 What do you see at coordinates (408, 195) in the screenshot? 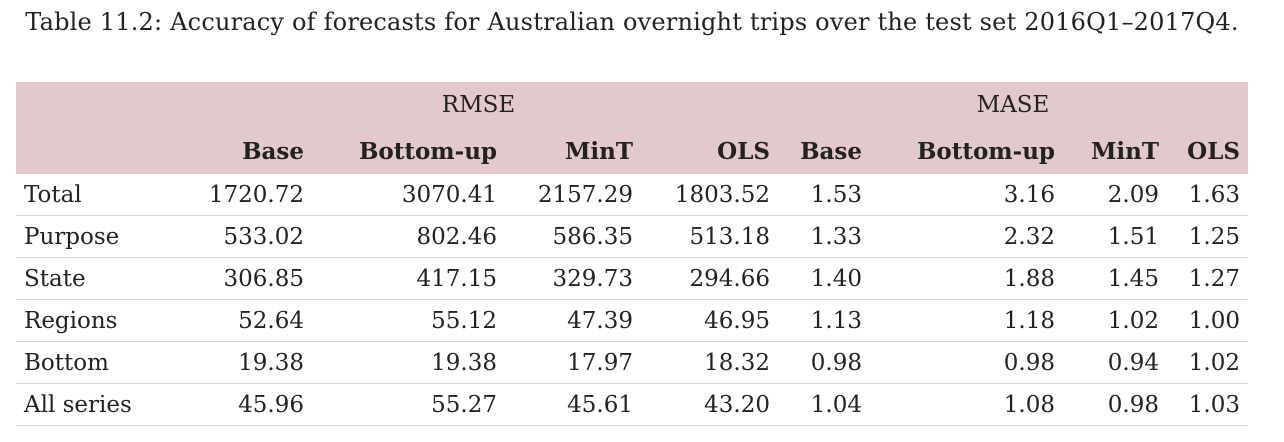
I see `table-cell: 3070.41` at bounding box center [408, 195].